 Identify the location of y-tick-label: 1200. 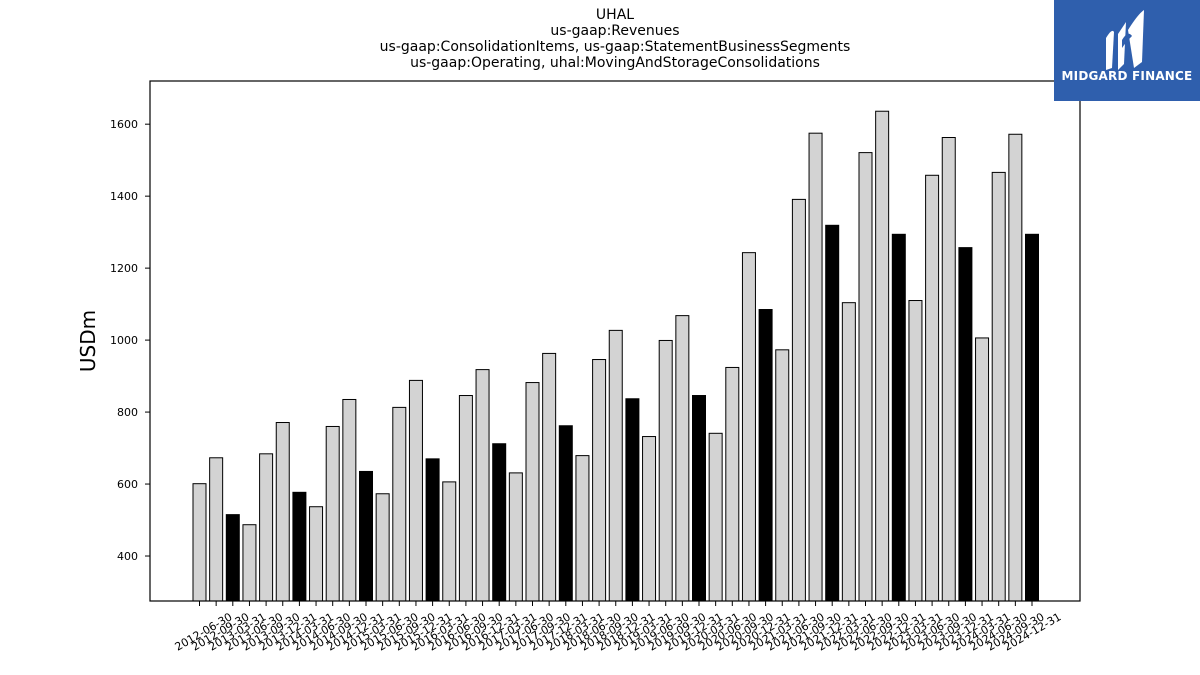
(124, 268).